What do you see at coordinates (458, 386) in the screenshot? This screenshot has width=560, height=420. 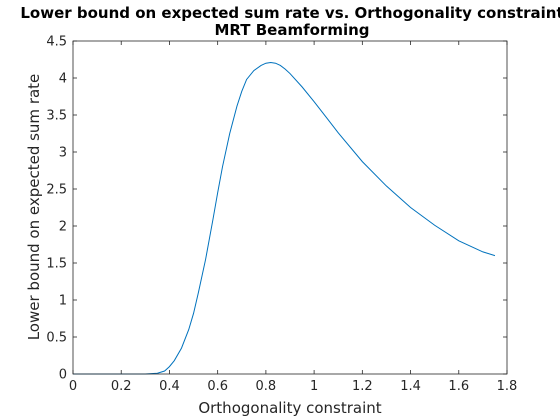 I see `x-tick-label: 1.6` at bounding box center [458, 386].